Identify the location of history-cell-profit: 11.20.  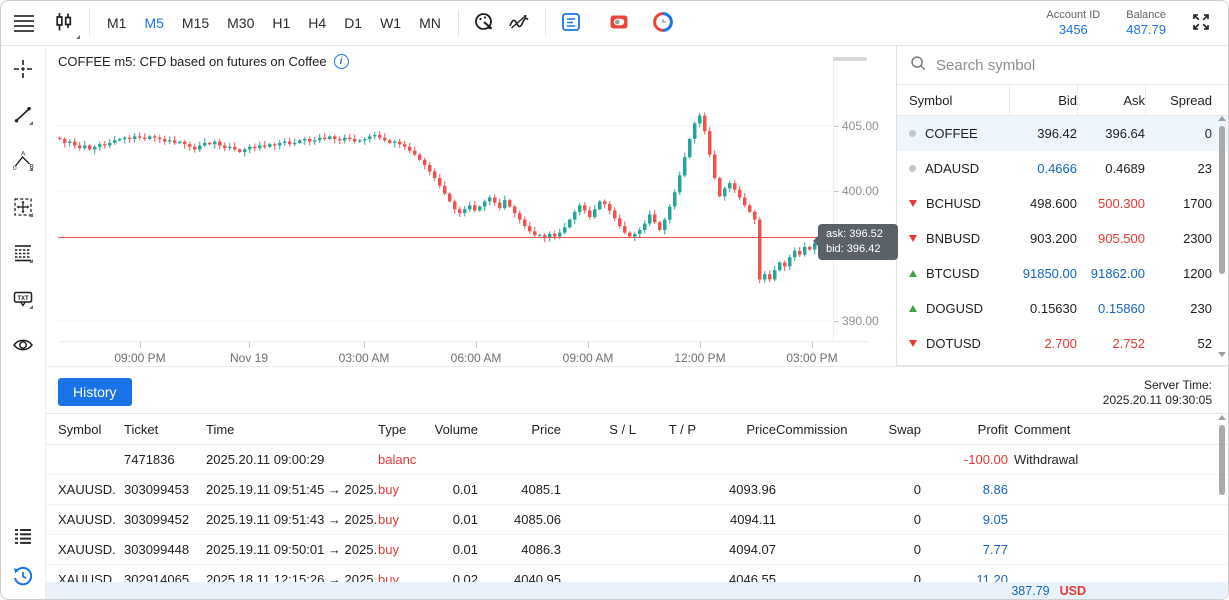
(992, 577).